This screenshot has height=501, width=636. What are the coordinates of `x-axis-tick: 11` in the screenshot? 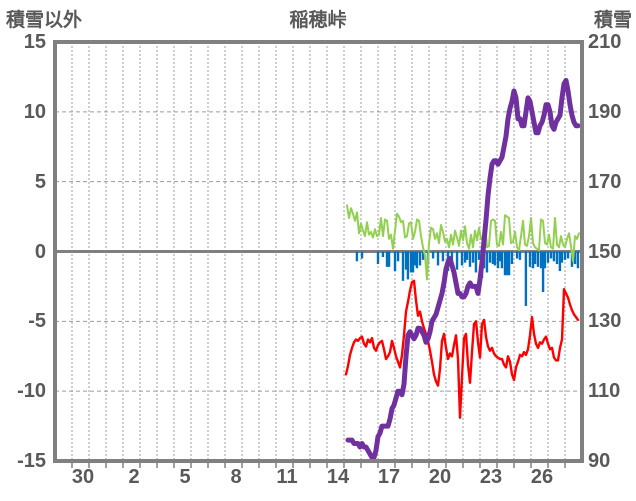 It's located at (287, 477).